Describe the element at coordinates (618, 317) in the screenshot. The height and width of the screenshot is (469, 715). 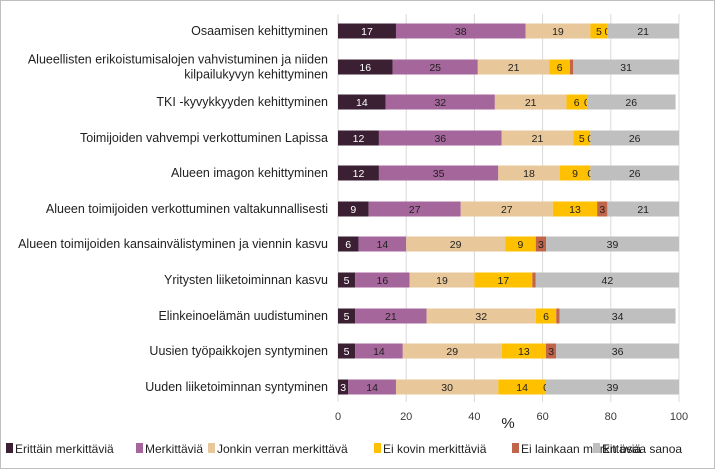
I see `data-label: 34` at that location.